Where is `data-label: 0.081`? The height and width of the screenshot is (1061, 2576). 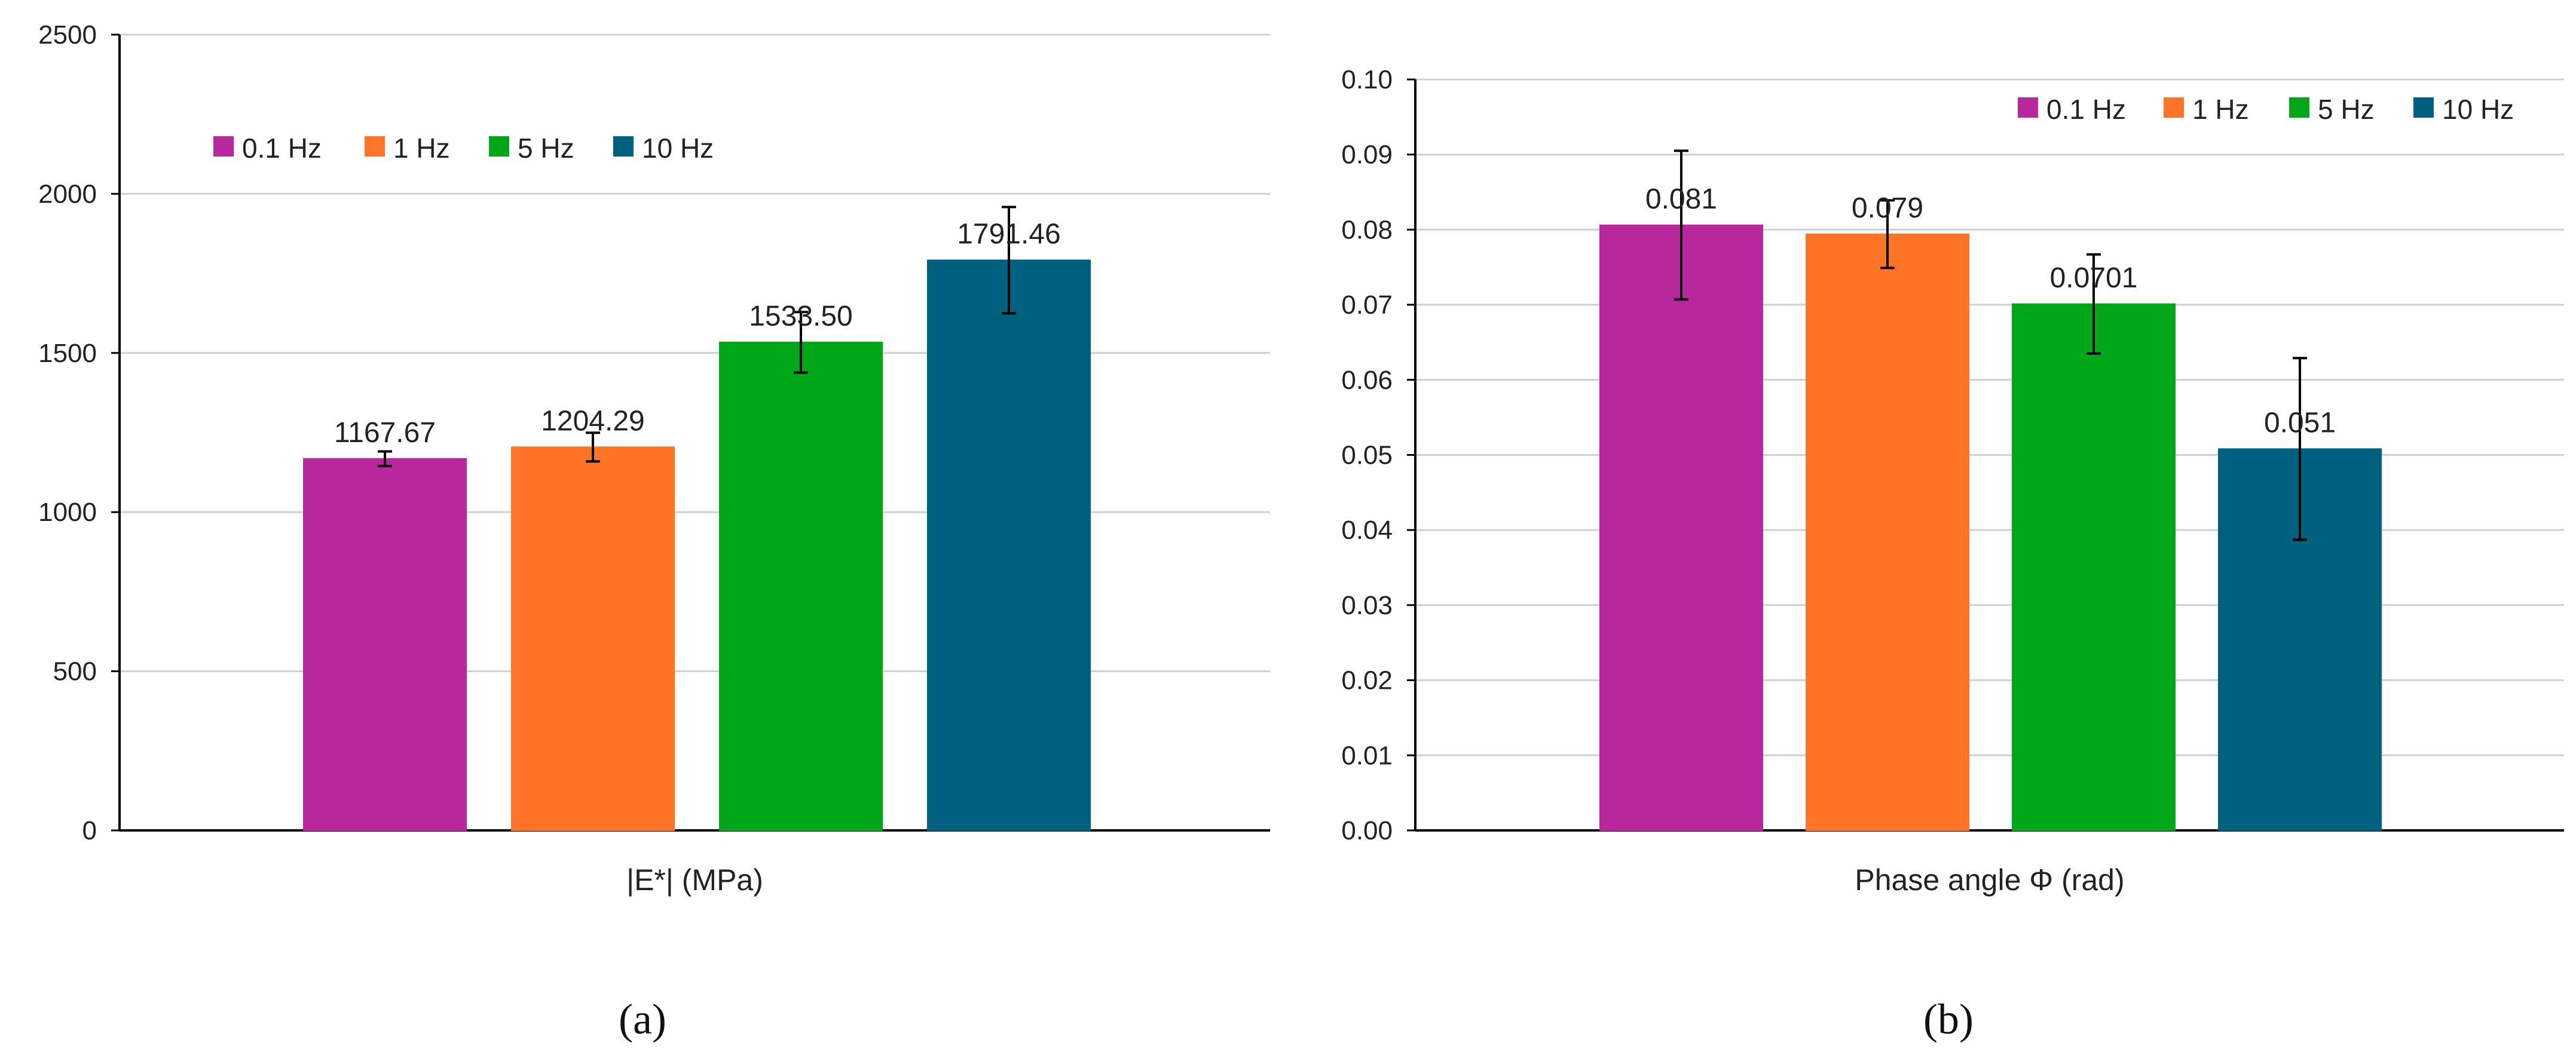 data-label: 0.081 is located at coordinates (1681, 199).